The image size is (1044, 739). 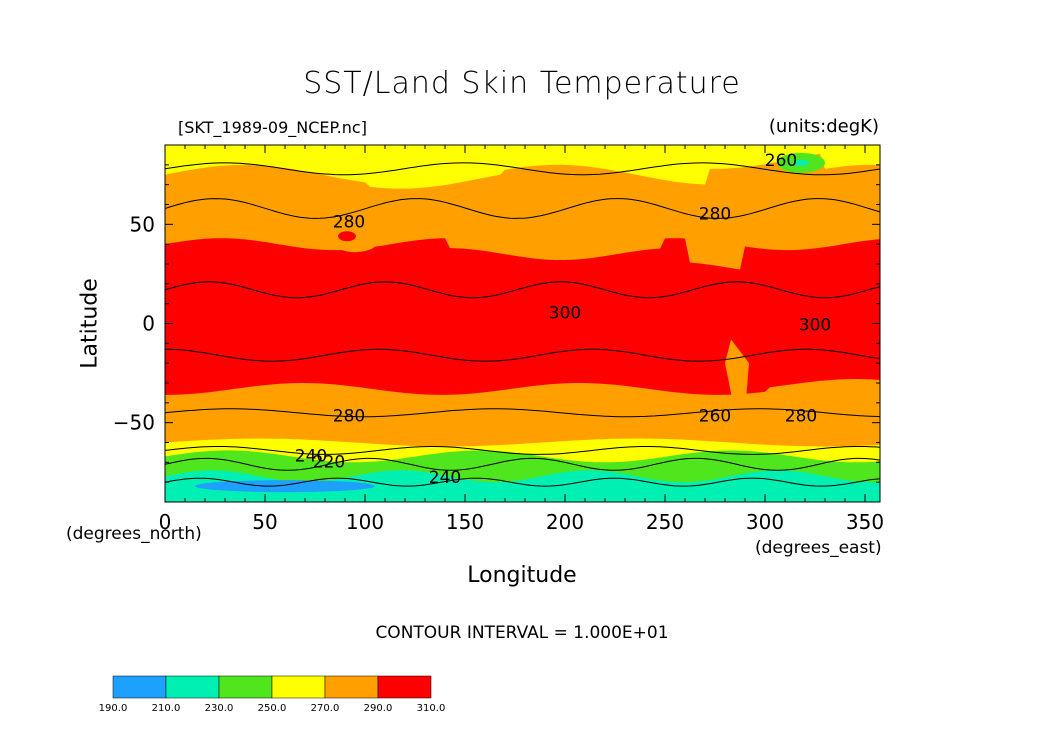 I want to click on colorbar-label: 230.0, so click(x=219, y=708).